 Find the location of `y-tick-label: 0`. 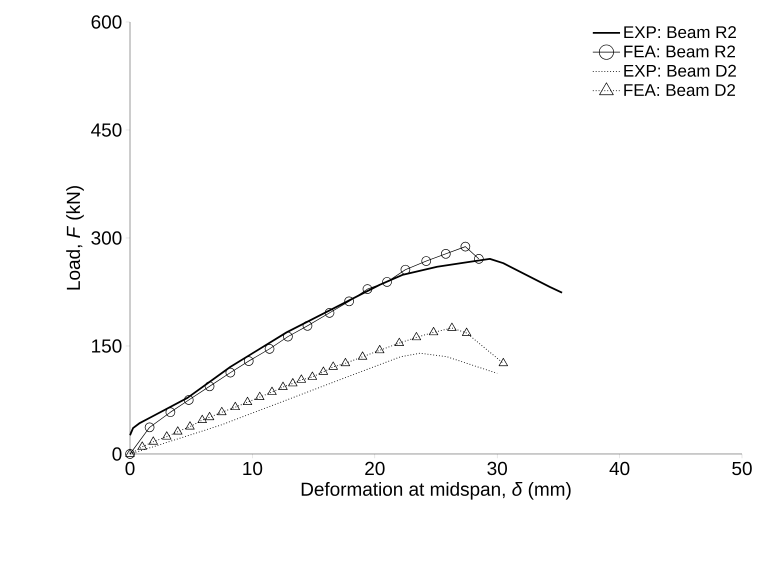

y-tick-label: 0 is located at coordinates (117, 454).